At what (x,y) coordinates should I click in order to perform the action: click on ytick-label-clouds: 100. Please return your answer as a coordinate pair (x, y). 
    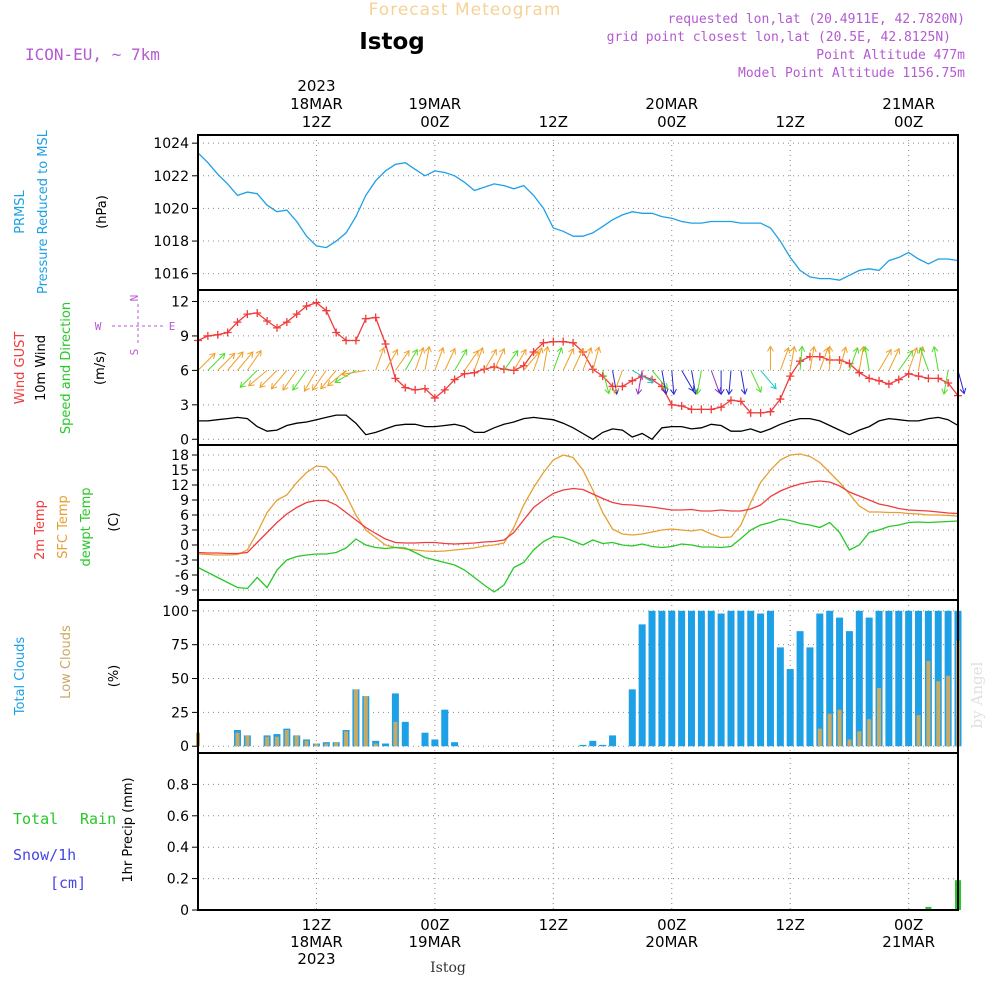
    Looking at the image, I should click on (175, 612).